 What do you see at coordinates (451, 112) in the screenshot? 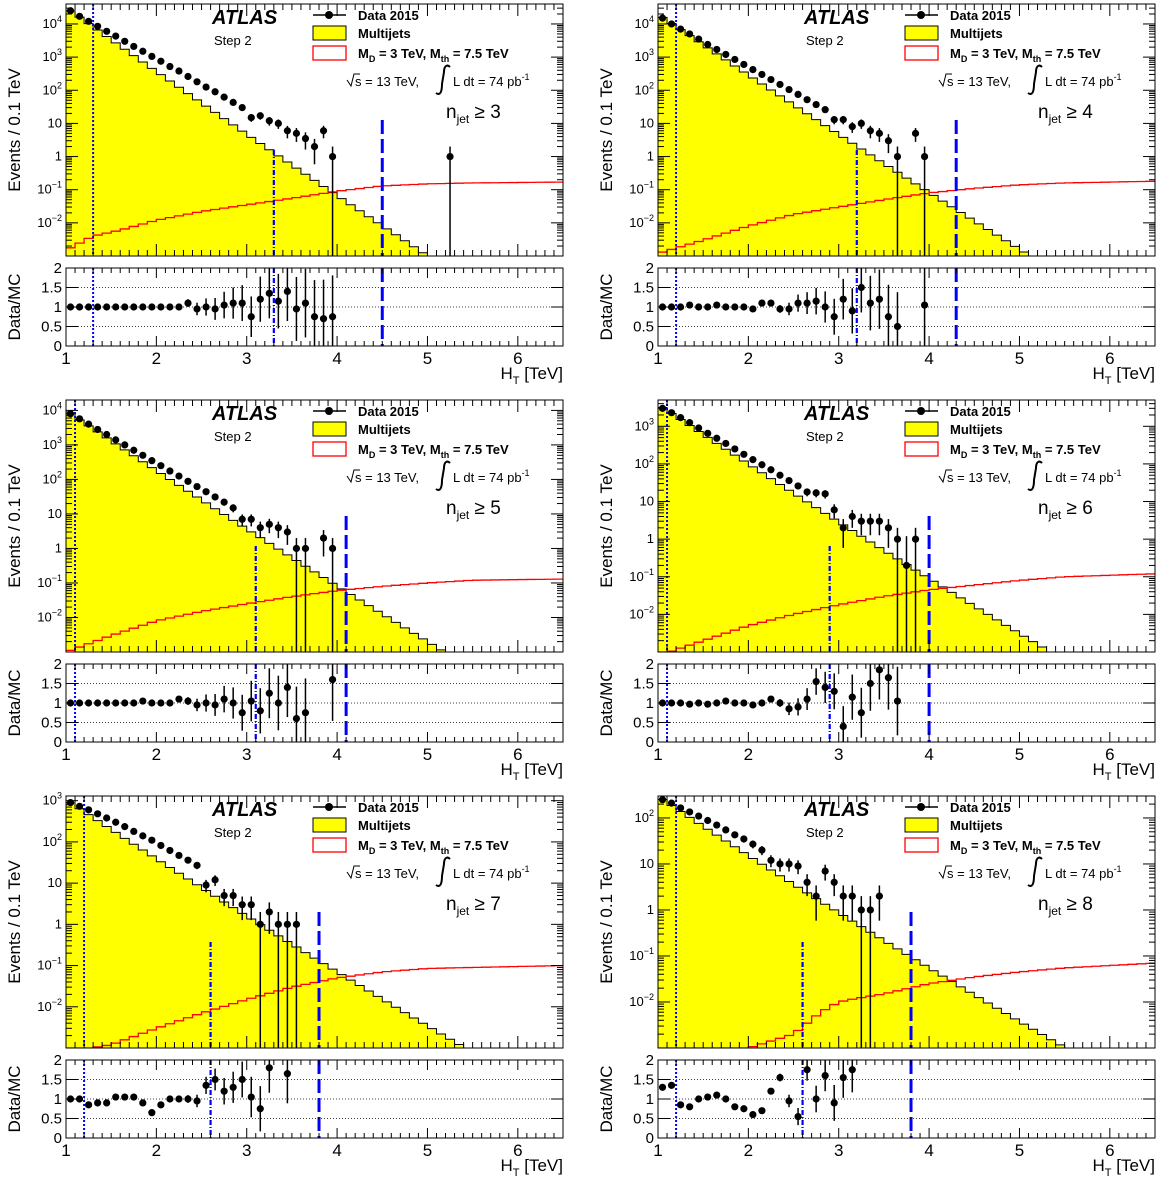
I see `text-part: n` at bounding box center [451, 112].